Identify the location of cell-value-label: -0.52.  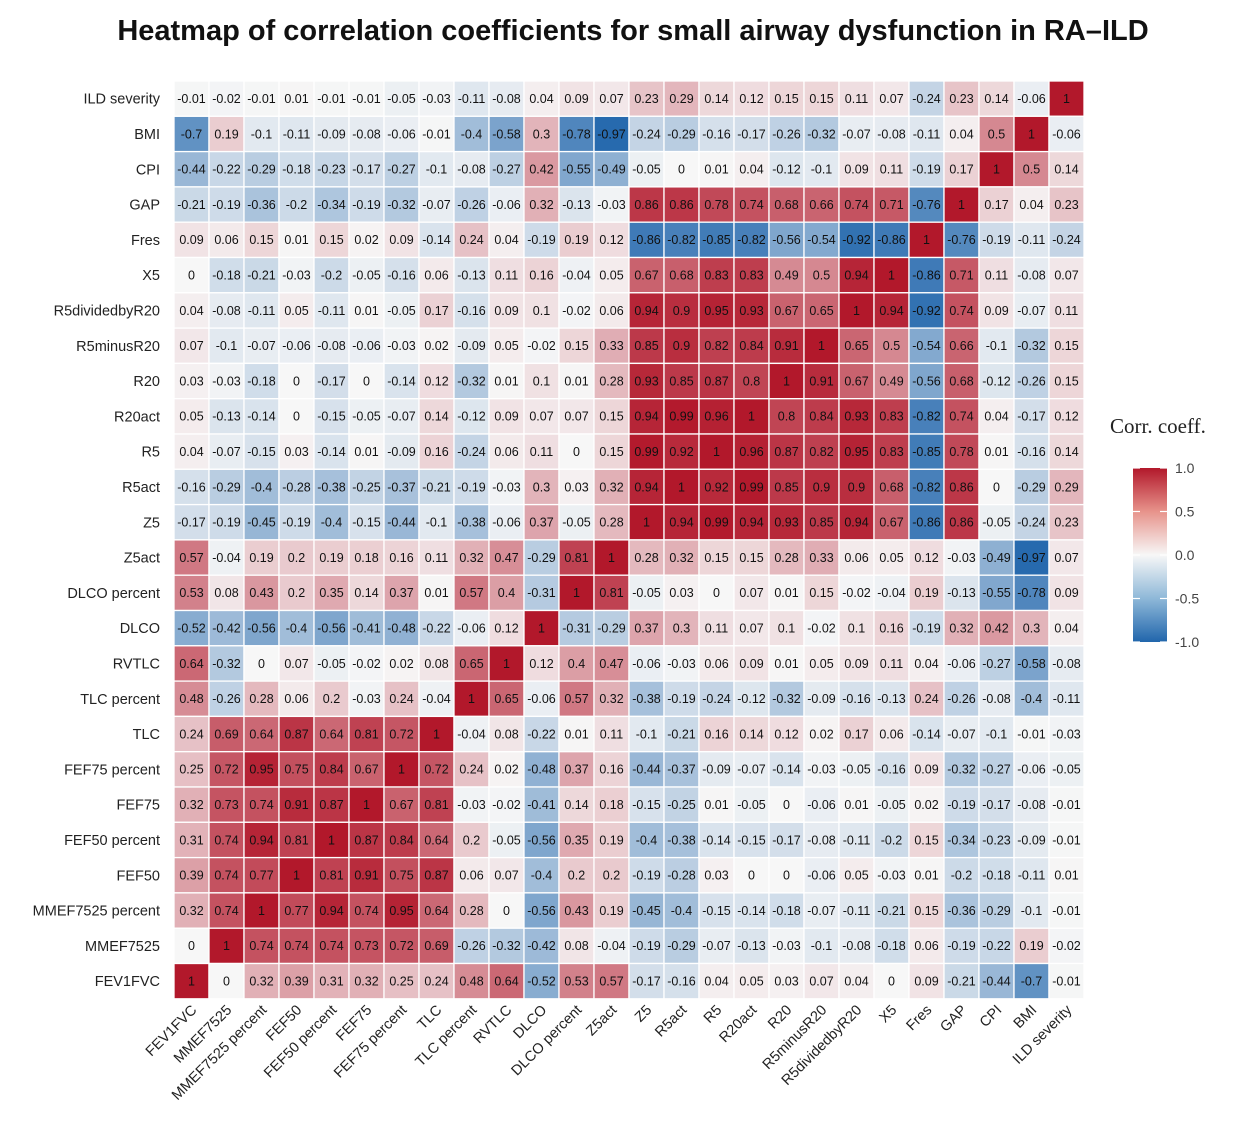
(541, 981).